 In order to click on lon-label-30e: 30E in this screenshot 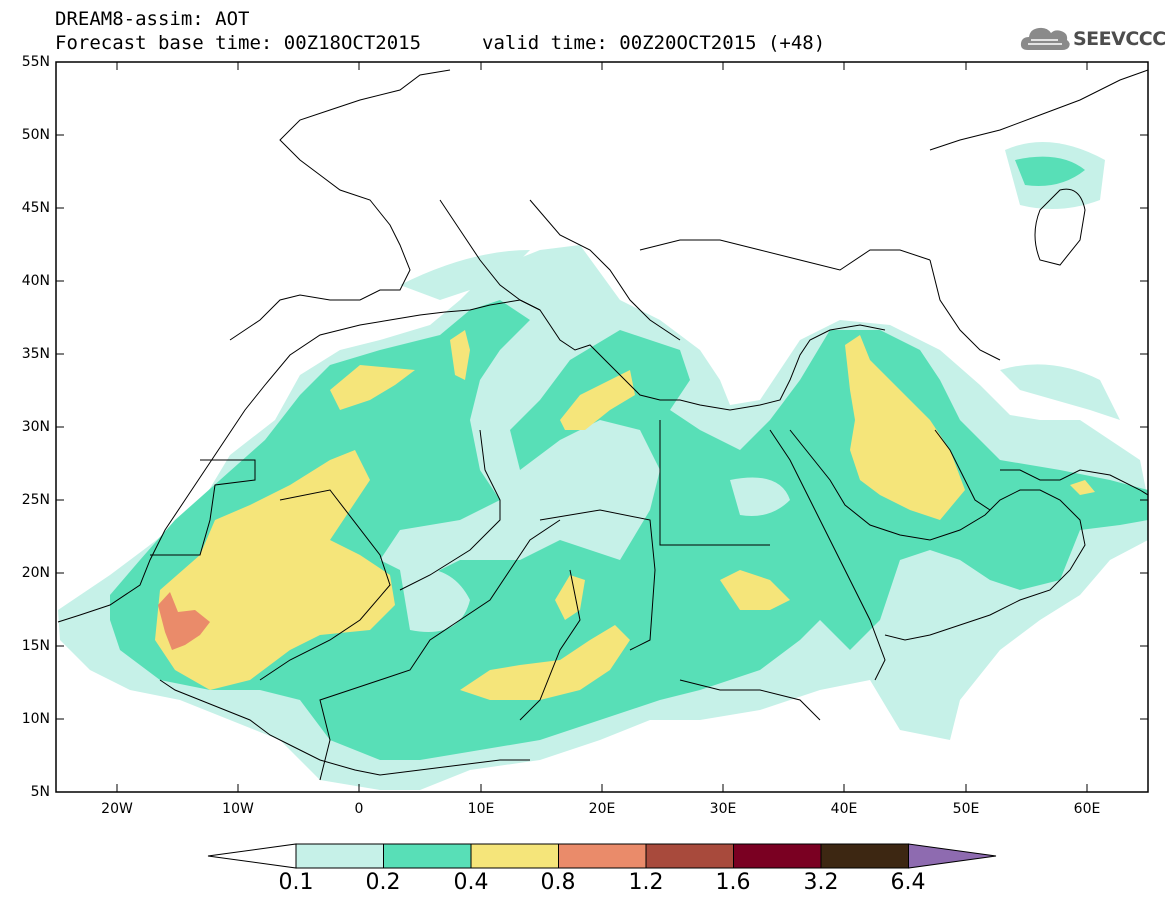, I will do `click(723, 809)`.